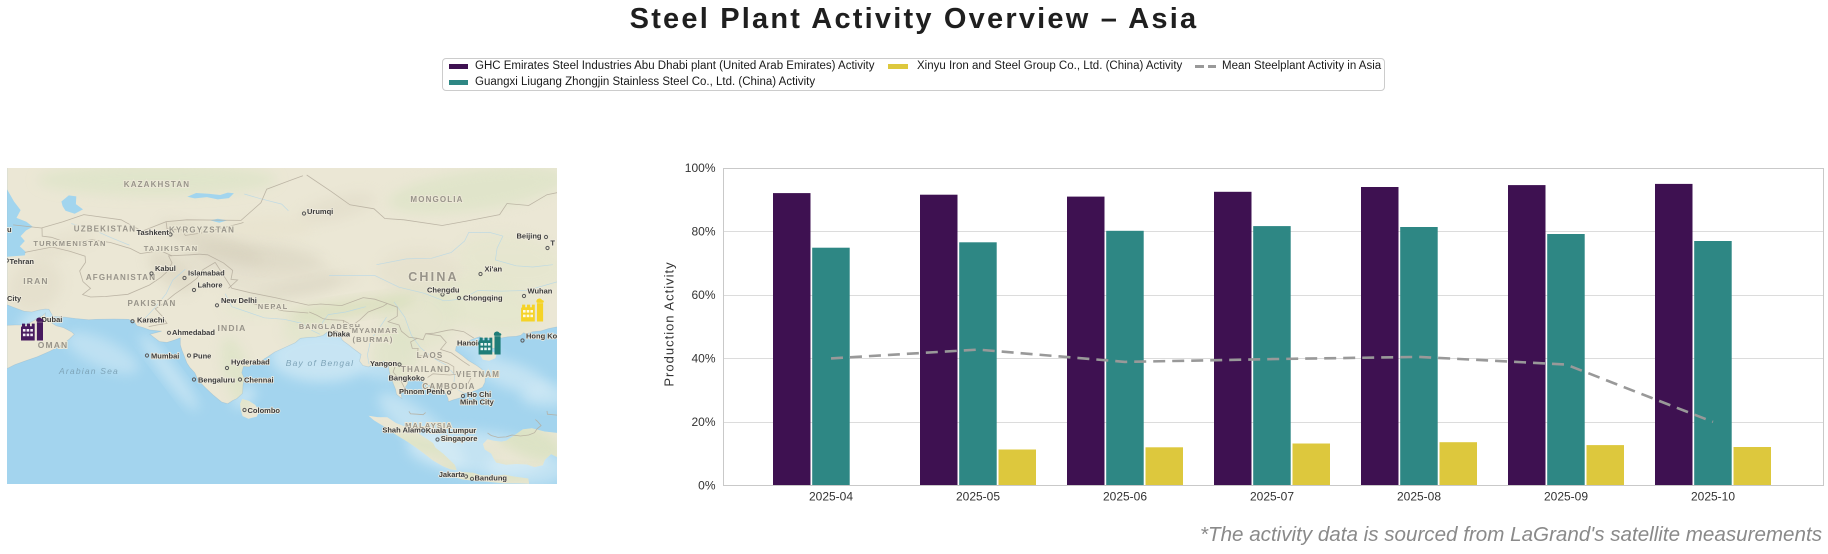 The height and width of the screenshot is (554, 1828). I want to click on svg-text: 40%, so click(703, 359).